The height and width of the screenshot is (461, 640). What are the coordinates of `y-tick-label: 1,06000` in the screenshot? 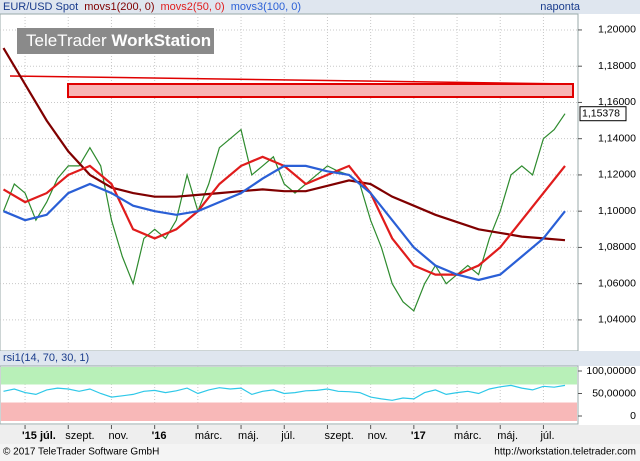 It's located at (617, 283).